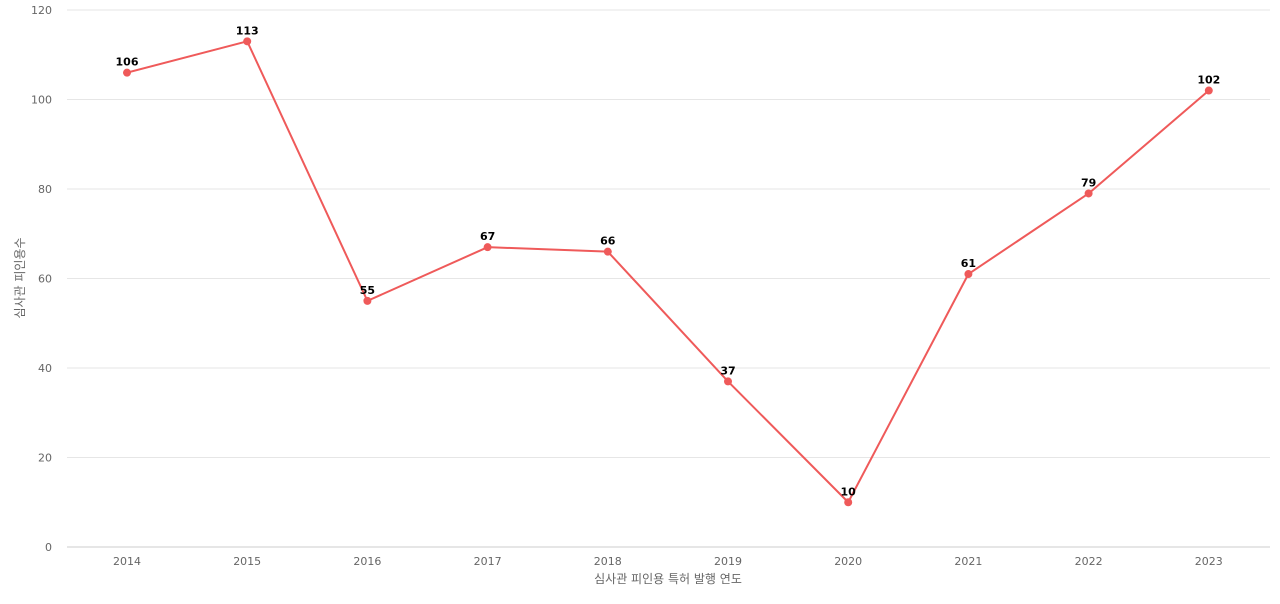  I want to click on x-tick-label: 2023, so click(1209, 561).